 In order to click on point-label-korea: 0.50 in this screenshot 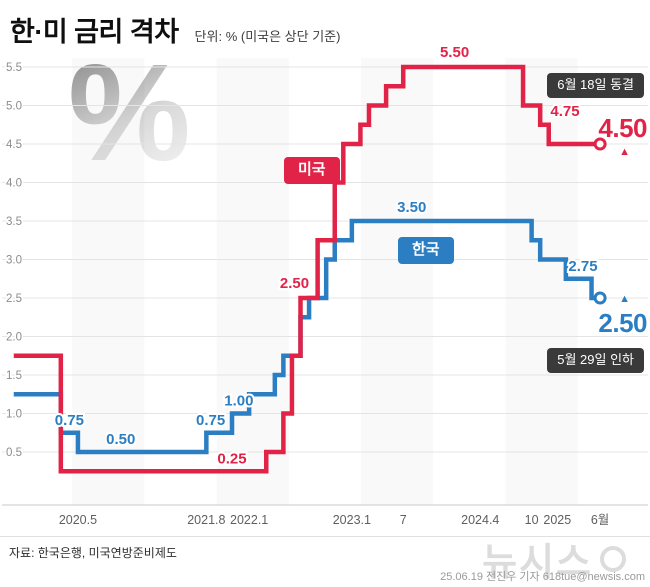, I will do `click(120, 439)`.